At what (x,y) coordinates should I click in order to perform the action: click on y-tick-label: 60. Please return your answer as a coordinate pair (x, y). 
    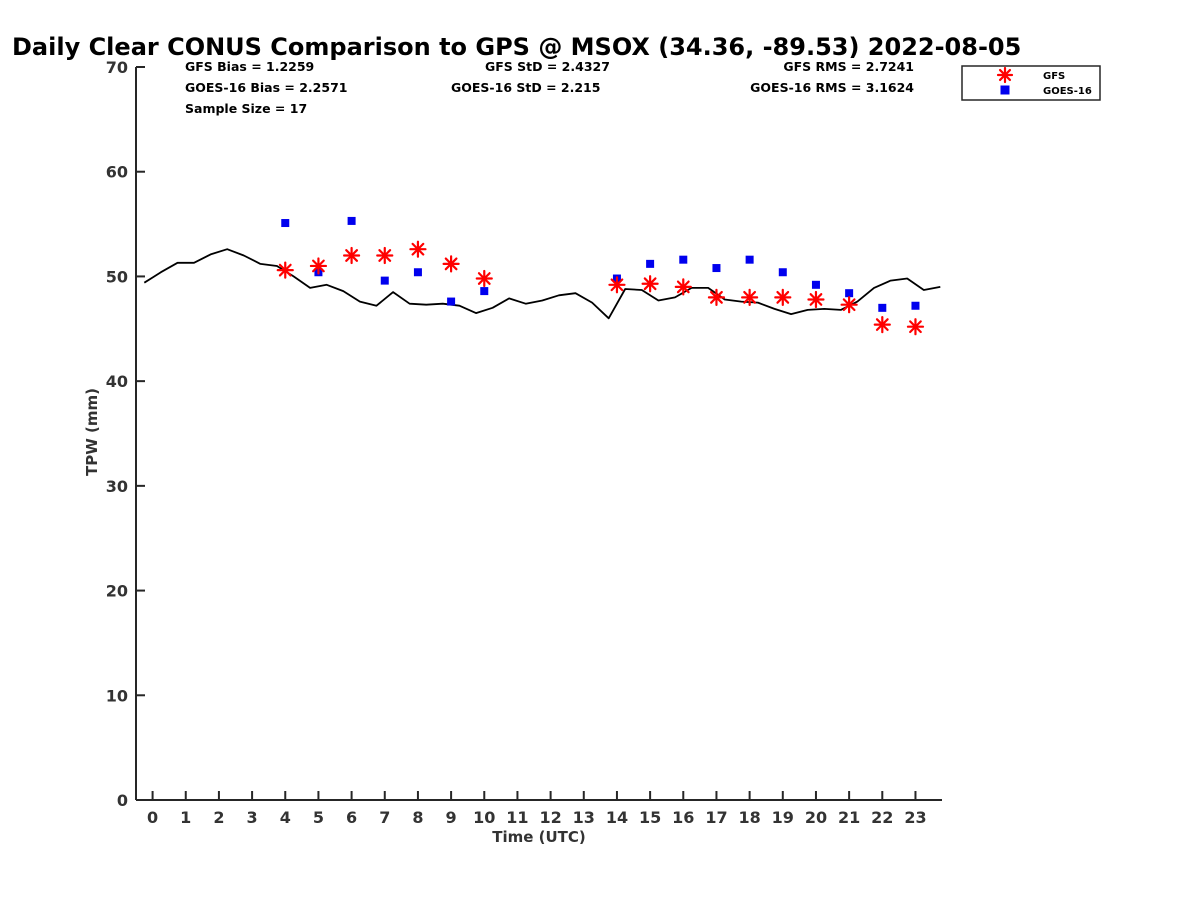
    Looking at the image, I should click on (117, 172).